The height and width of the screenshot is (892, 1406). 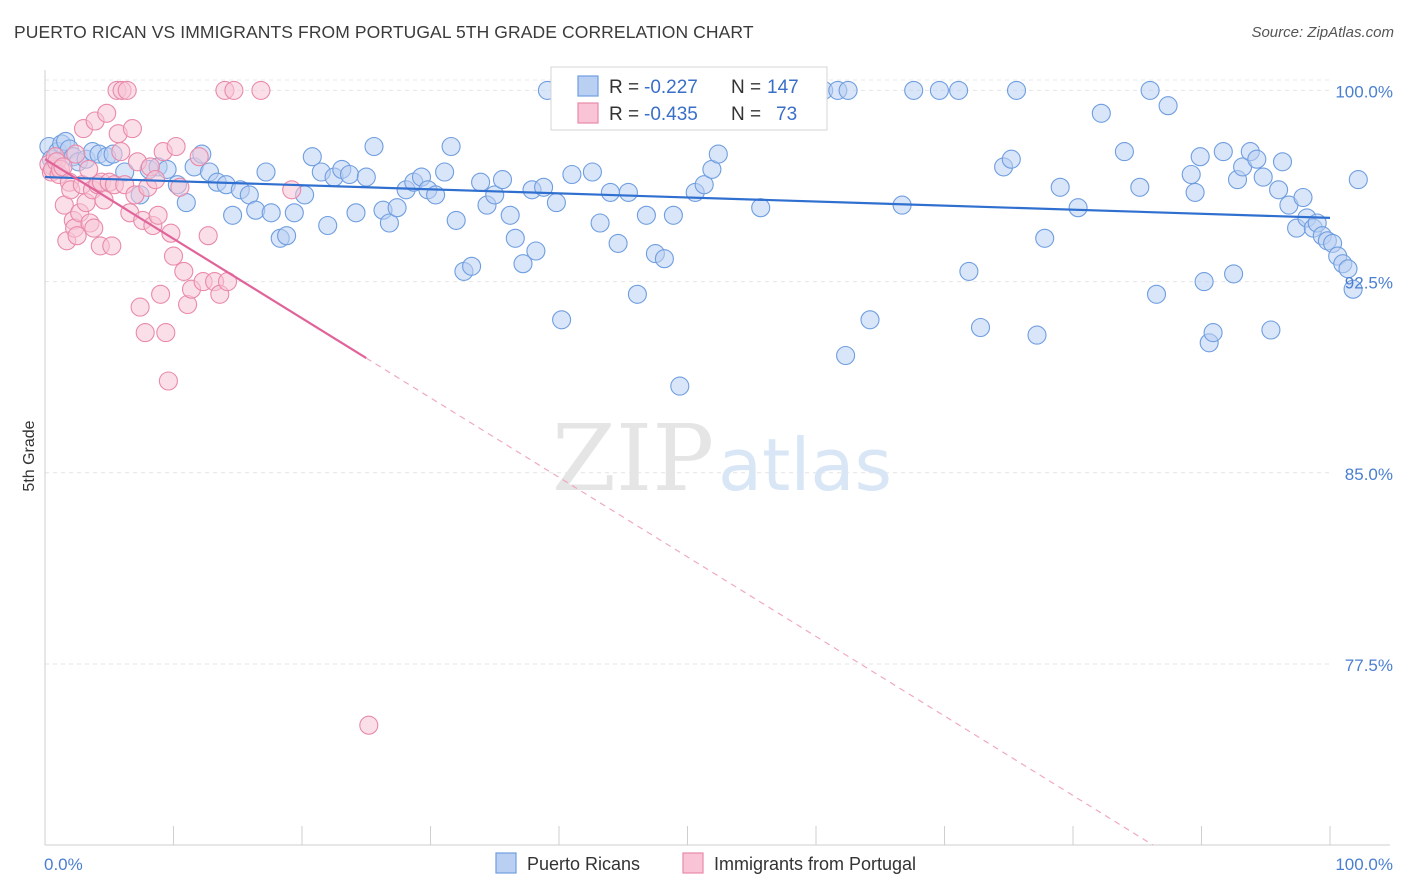 What do you see at coordinates (671, 114) in the screenshot?
I see `legend-r-value-portugal: -0.435` at bounding box center [671, 114].